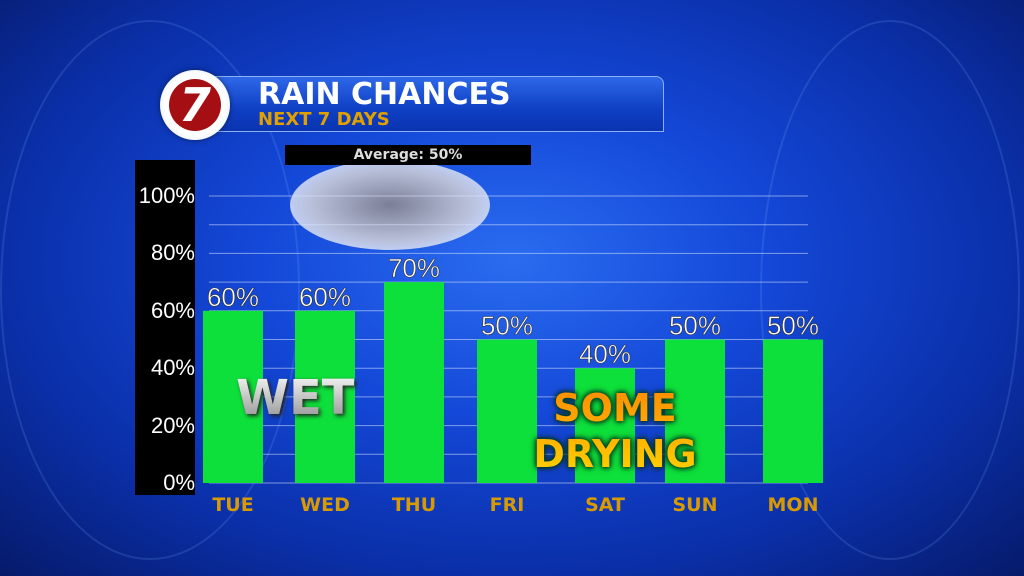 This screenshot has width=1024, height=576. What do you see at coordinates (694, 505) in the screenshot?
I see `x-tick-label: SUN` at bounding box center [694, 505].